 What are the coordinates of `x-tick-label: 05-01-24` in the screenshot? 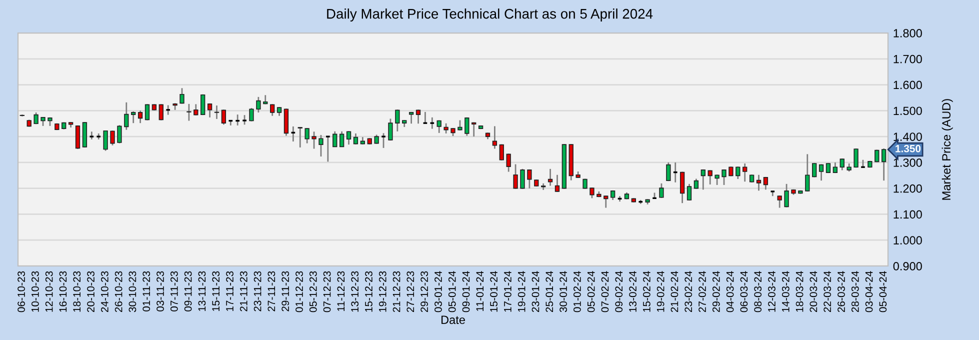 It's located at (452, 291).